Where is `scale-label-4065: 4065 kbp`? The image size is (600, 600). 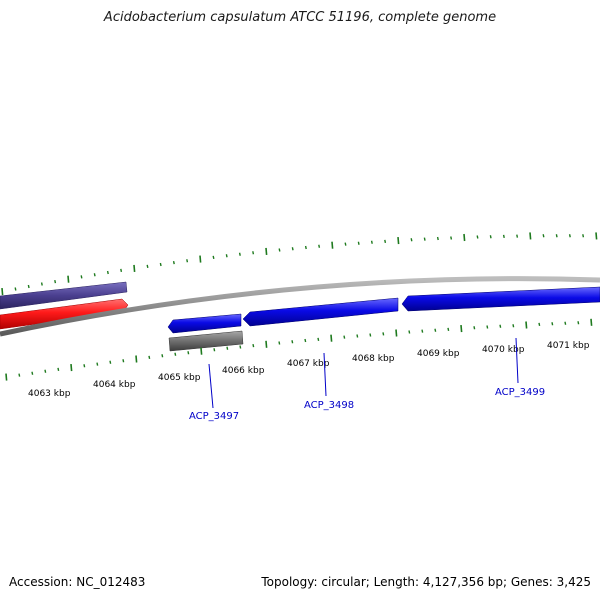
scale-label-4065: 4065 kbp is located at coordinates (179, 378).